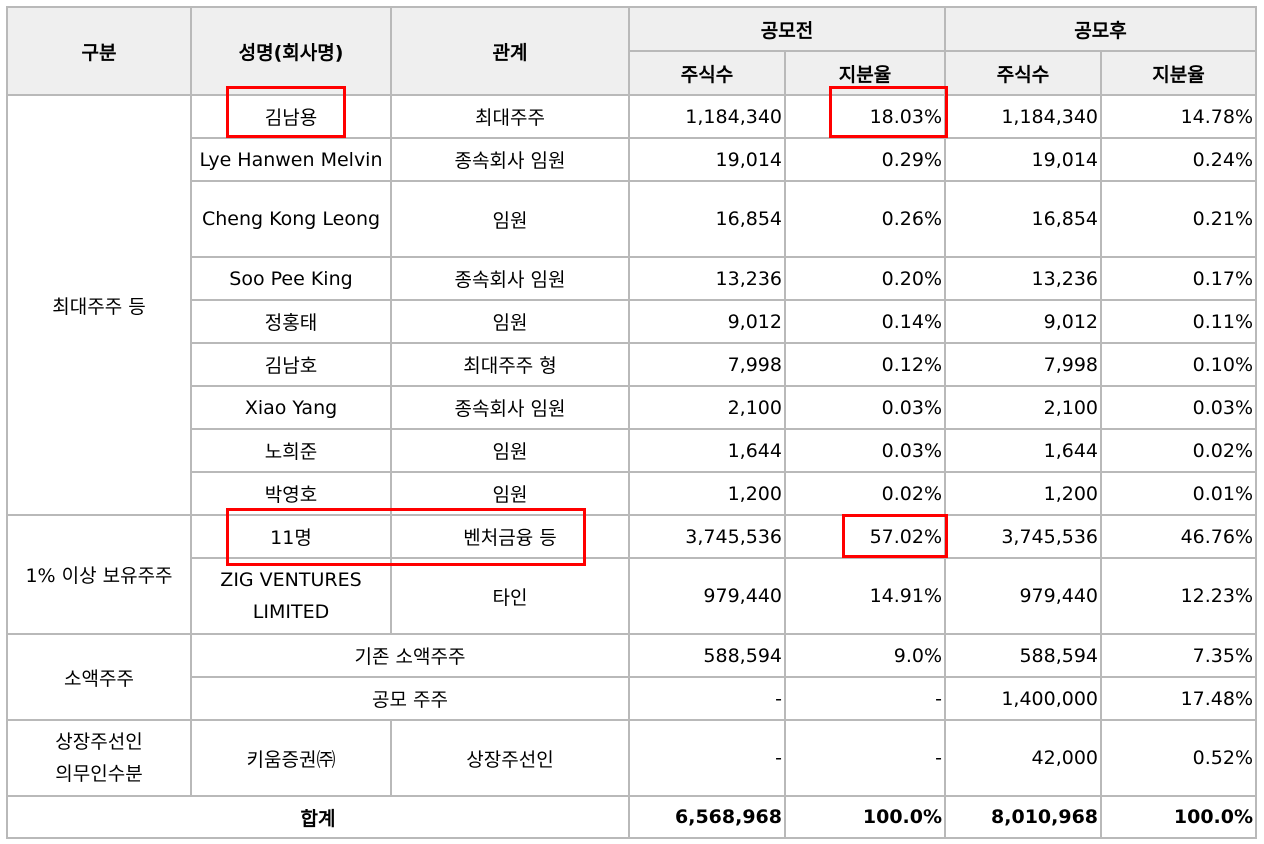 The height and width of the screenshot is (844, 1264). Describe the element at coordinates (1179, 116) in the screenshot. I see `after-ratio-cell: 14.78%` at that location.